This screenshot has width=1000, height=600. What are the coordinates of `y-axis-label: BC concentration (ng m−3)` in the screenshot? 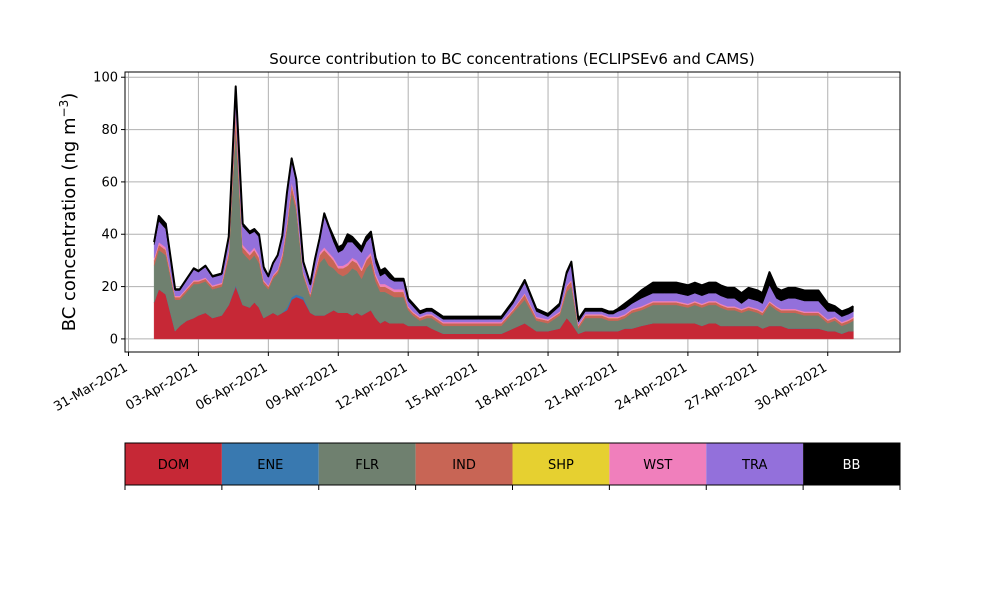 It's located at (68, 212).